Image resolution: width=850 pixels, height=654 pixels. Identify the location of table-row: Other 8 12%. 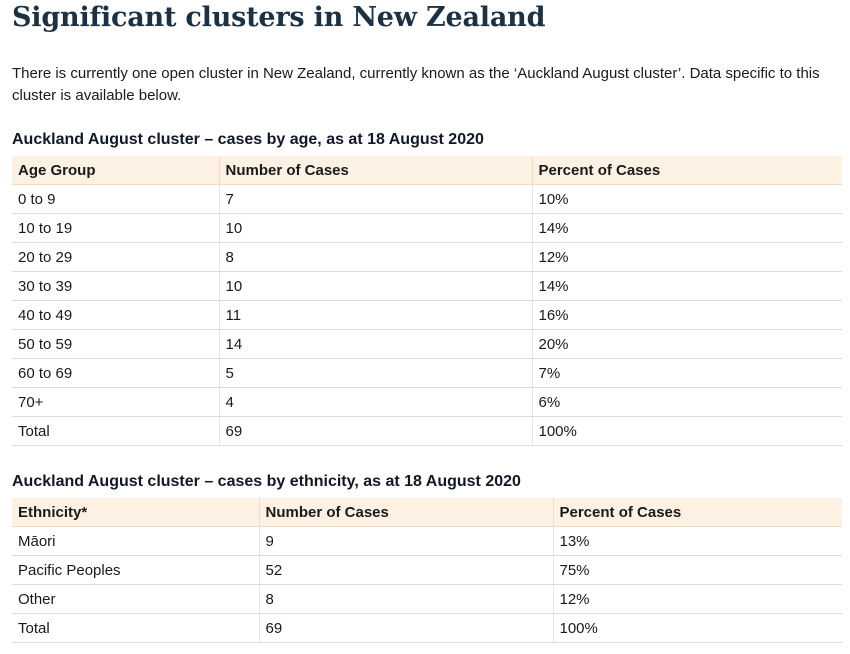
(427, 599).